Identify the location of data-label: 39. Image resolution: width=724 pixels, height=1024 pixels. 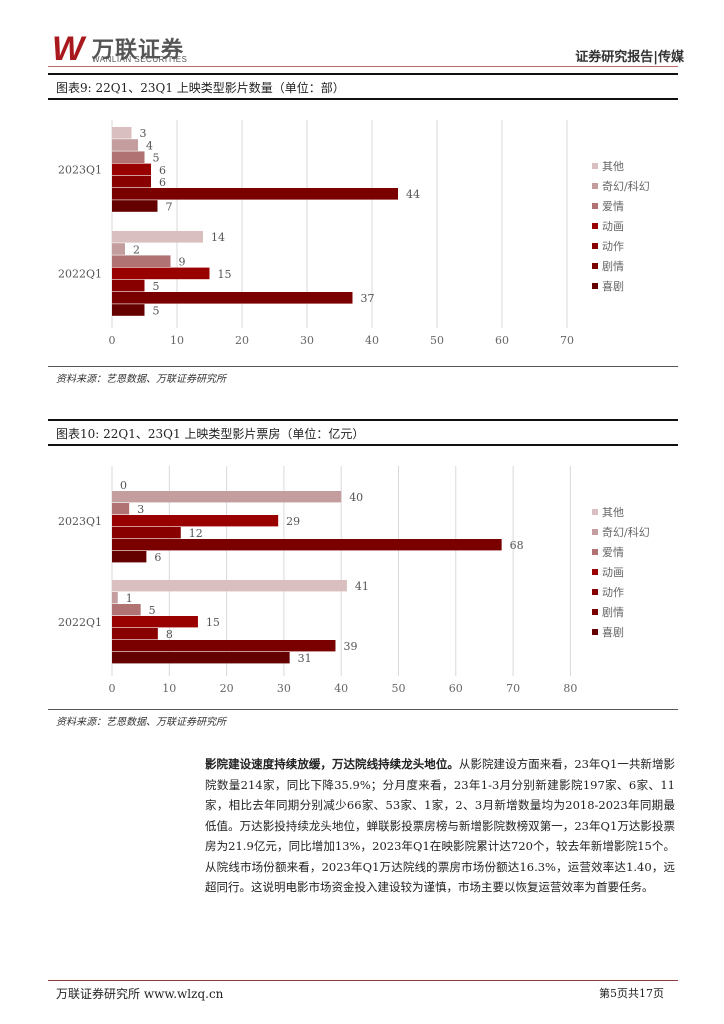
(350, 646).